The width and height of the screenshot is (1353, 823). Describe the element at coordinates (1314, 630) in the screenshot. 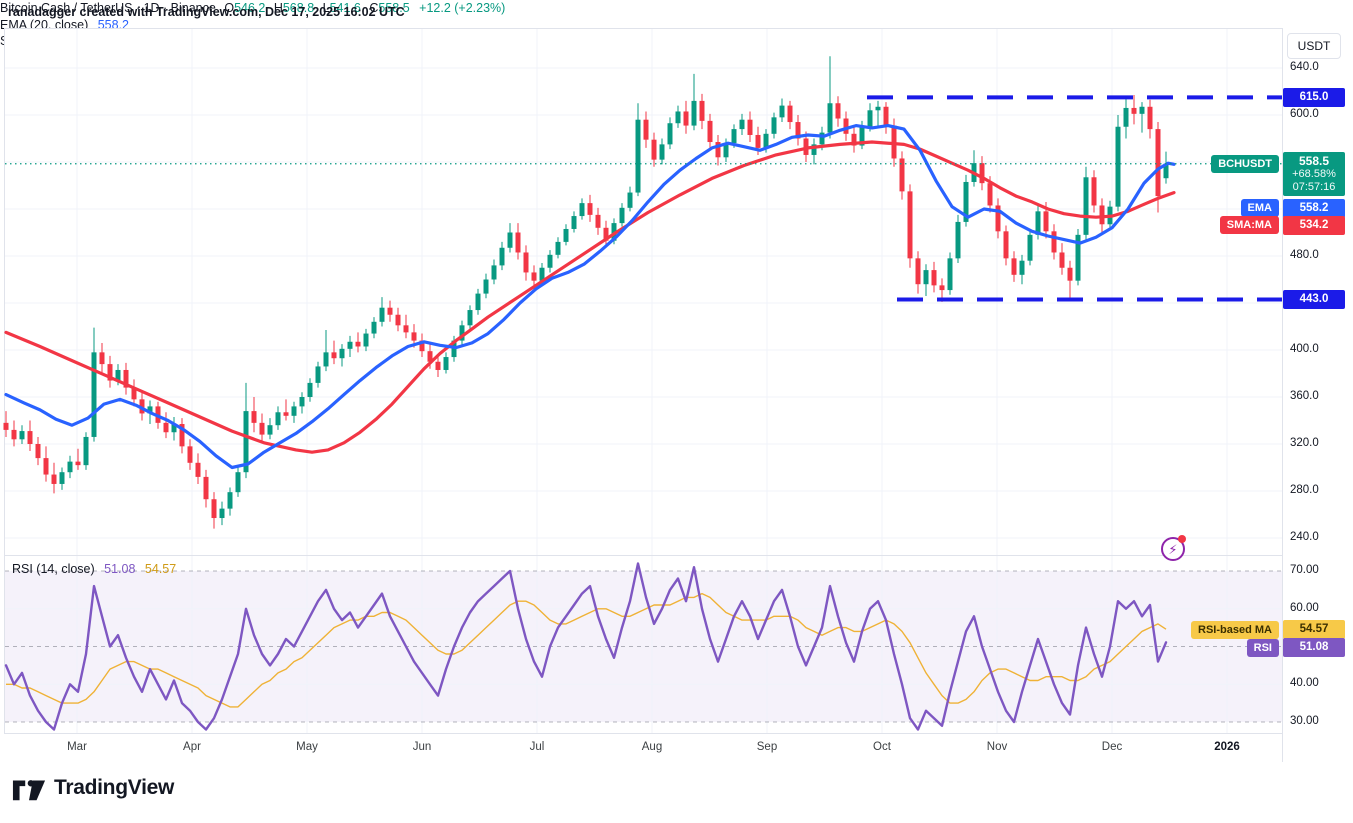

I see `rsi-ma-axis-label: 54.57` at that location.